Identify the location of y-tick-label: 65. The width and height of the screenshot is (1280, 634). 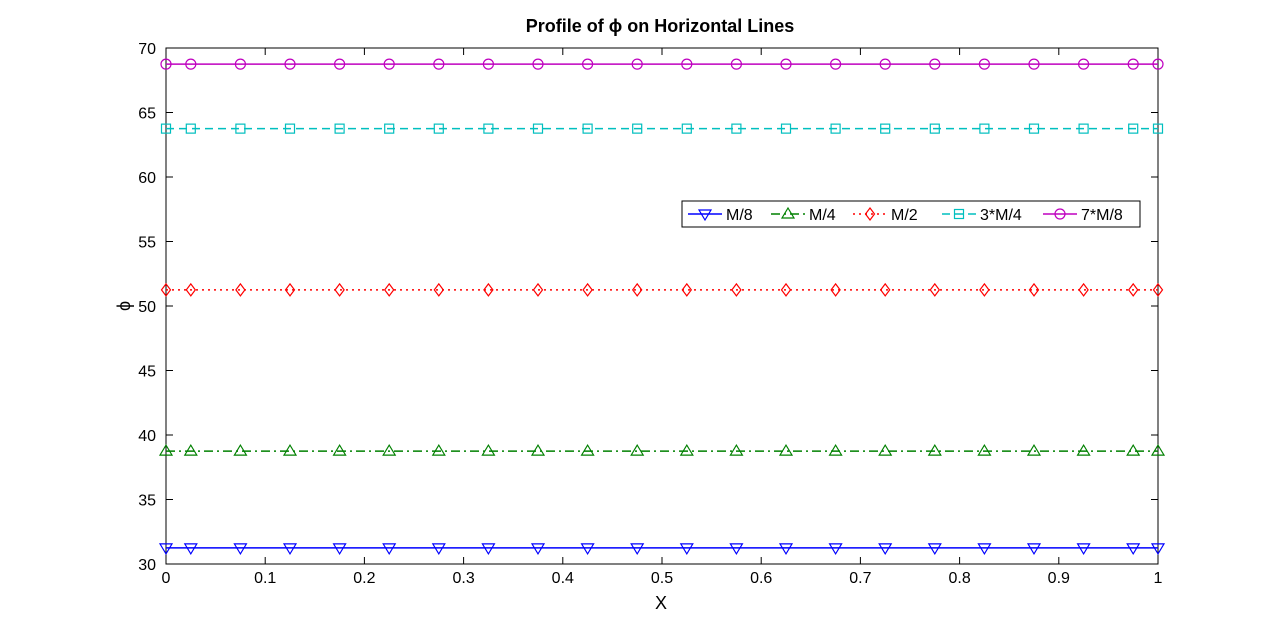
(147, 114).